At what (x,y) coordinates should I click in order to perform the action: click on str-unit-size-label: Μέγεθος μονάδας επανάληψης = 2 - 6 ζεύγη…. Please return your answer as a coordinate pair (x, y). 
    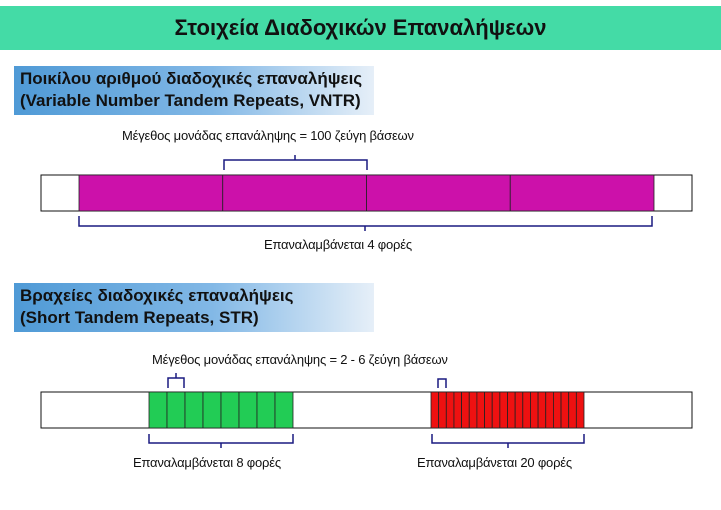
    Looking at the image, I should click on (300, 359).